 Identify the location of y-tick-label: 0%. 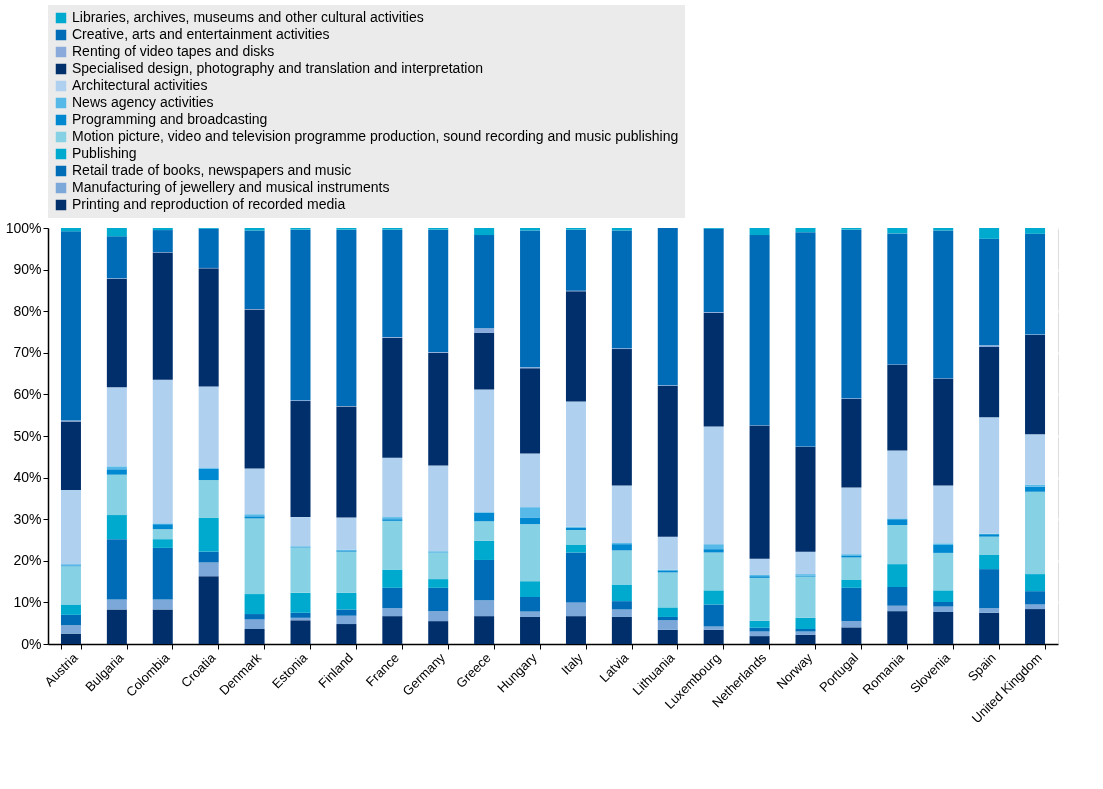
(31, 643).